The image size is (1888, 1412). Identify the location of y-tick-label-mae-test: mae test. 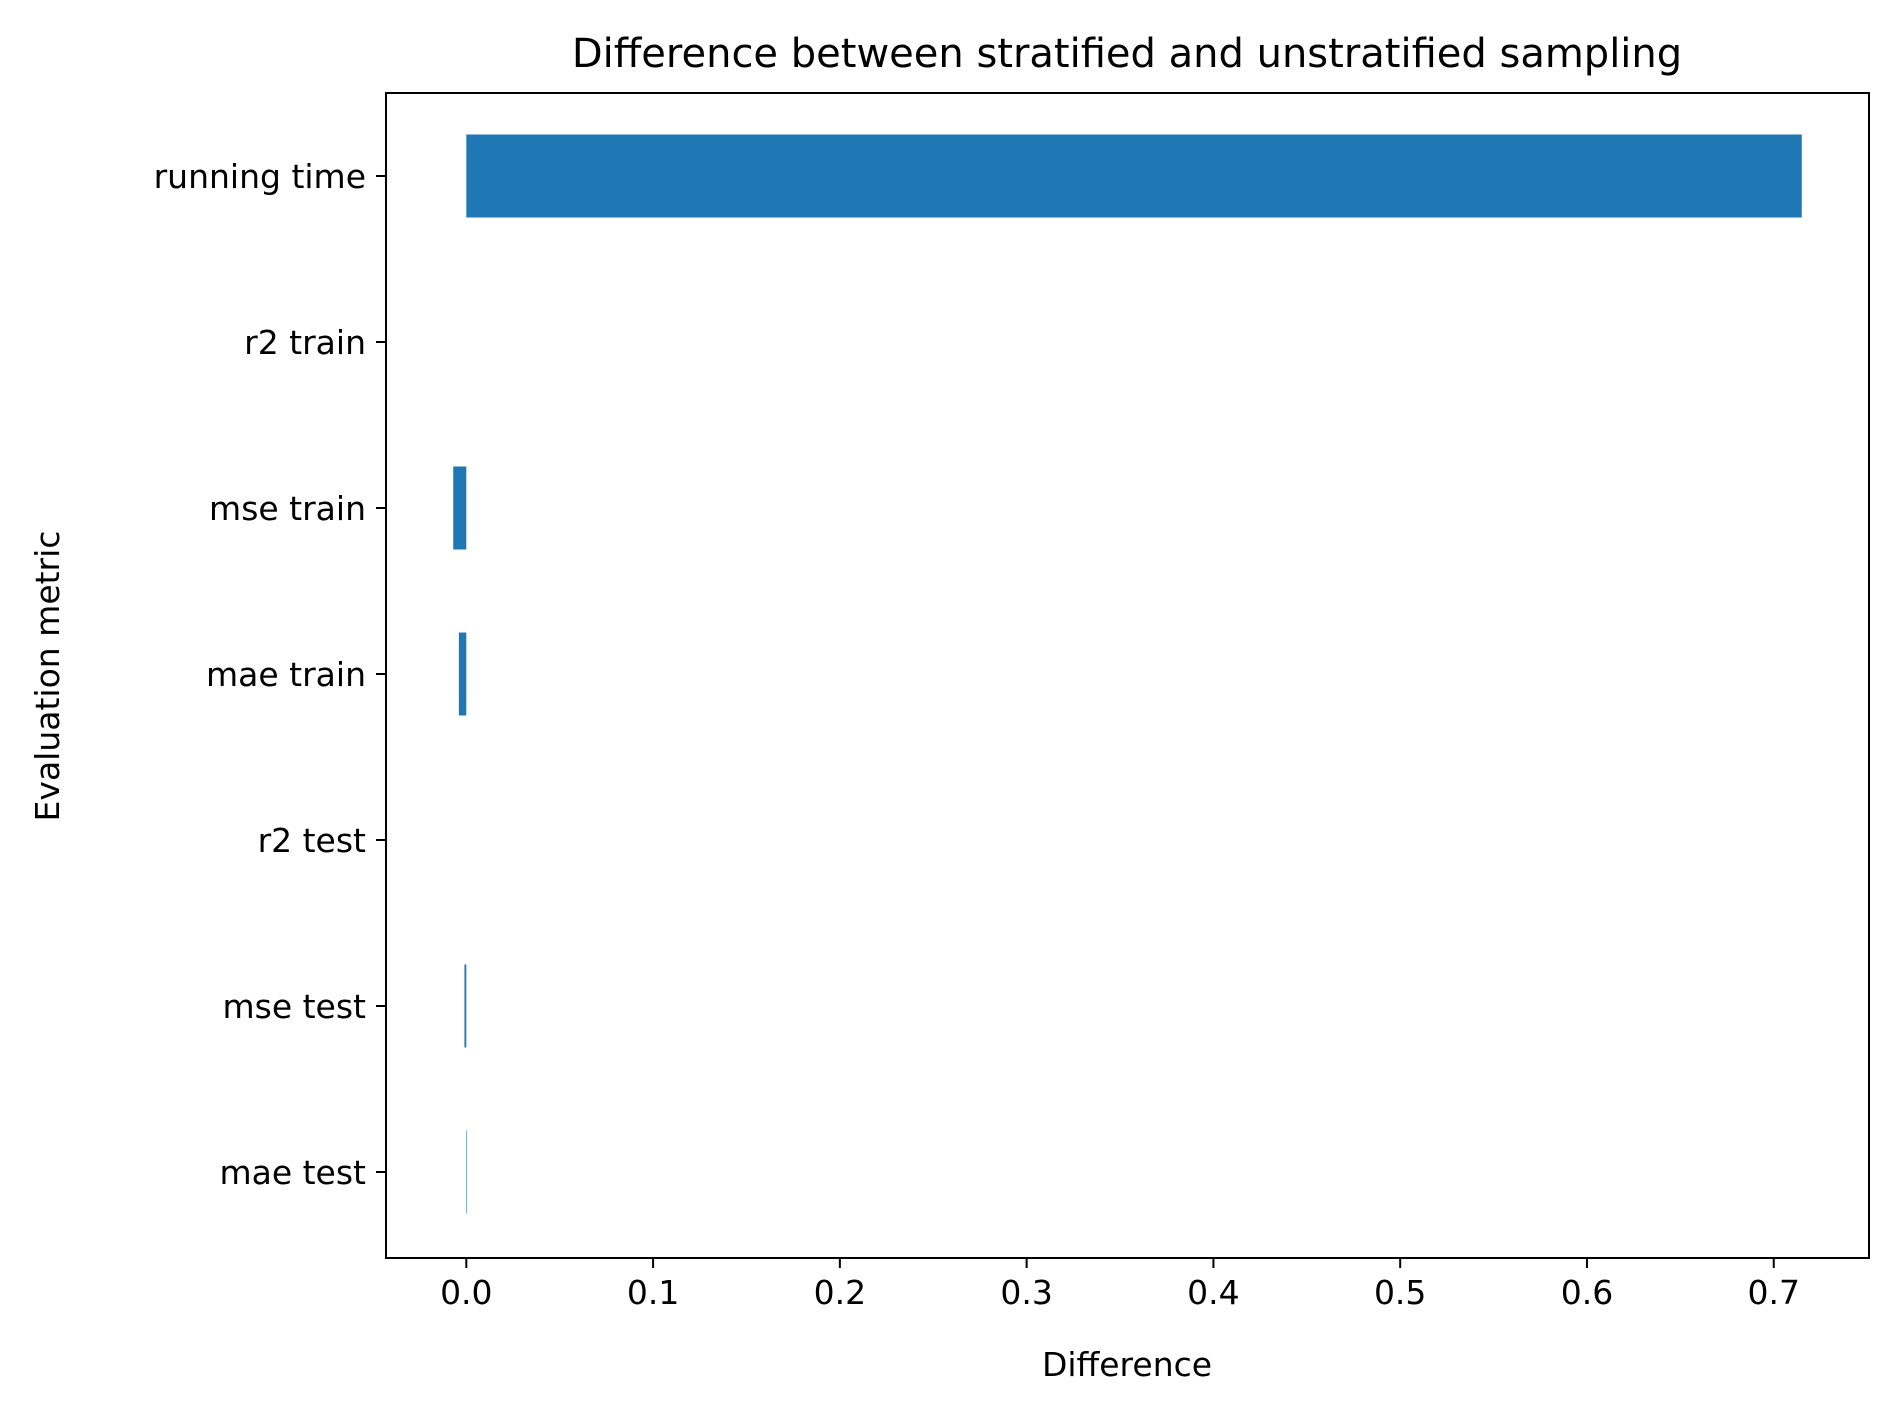
(292, 1172).